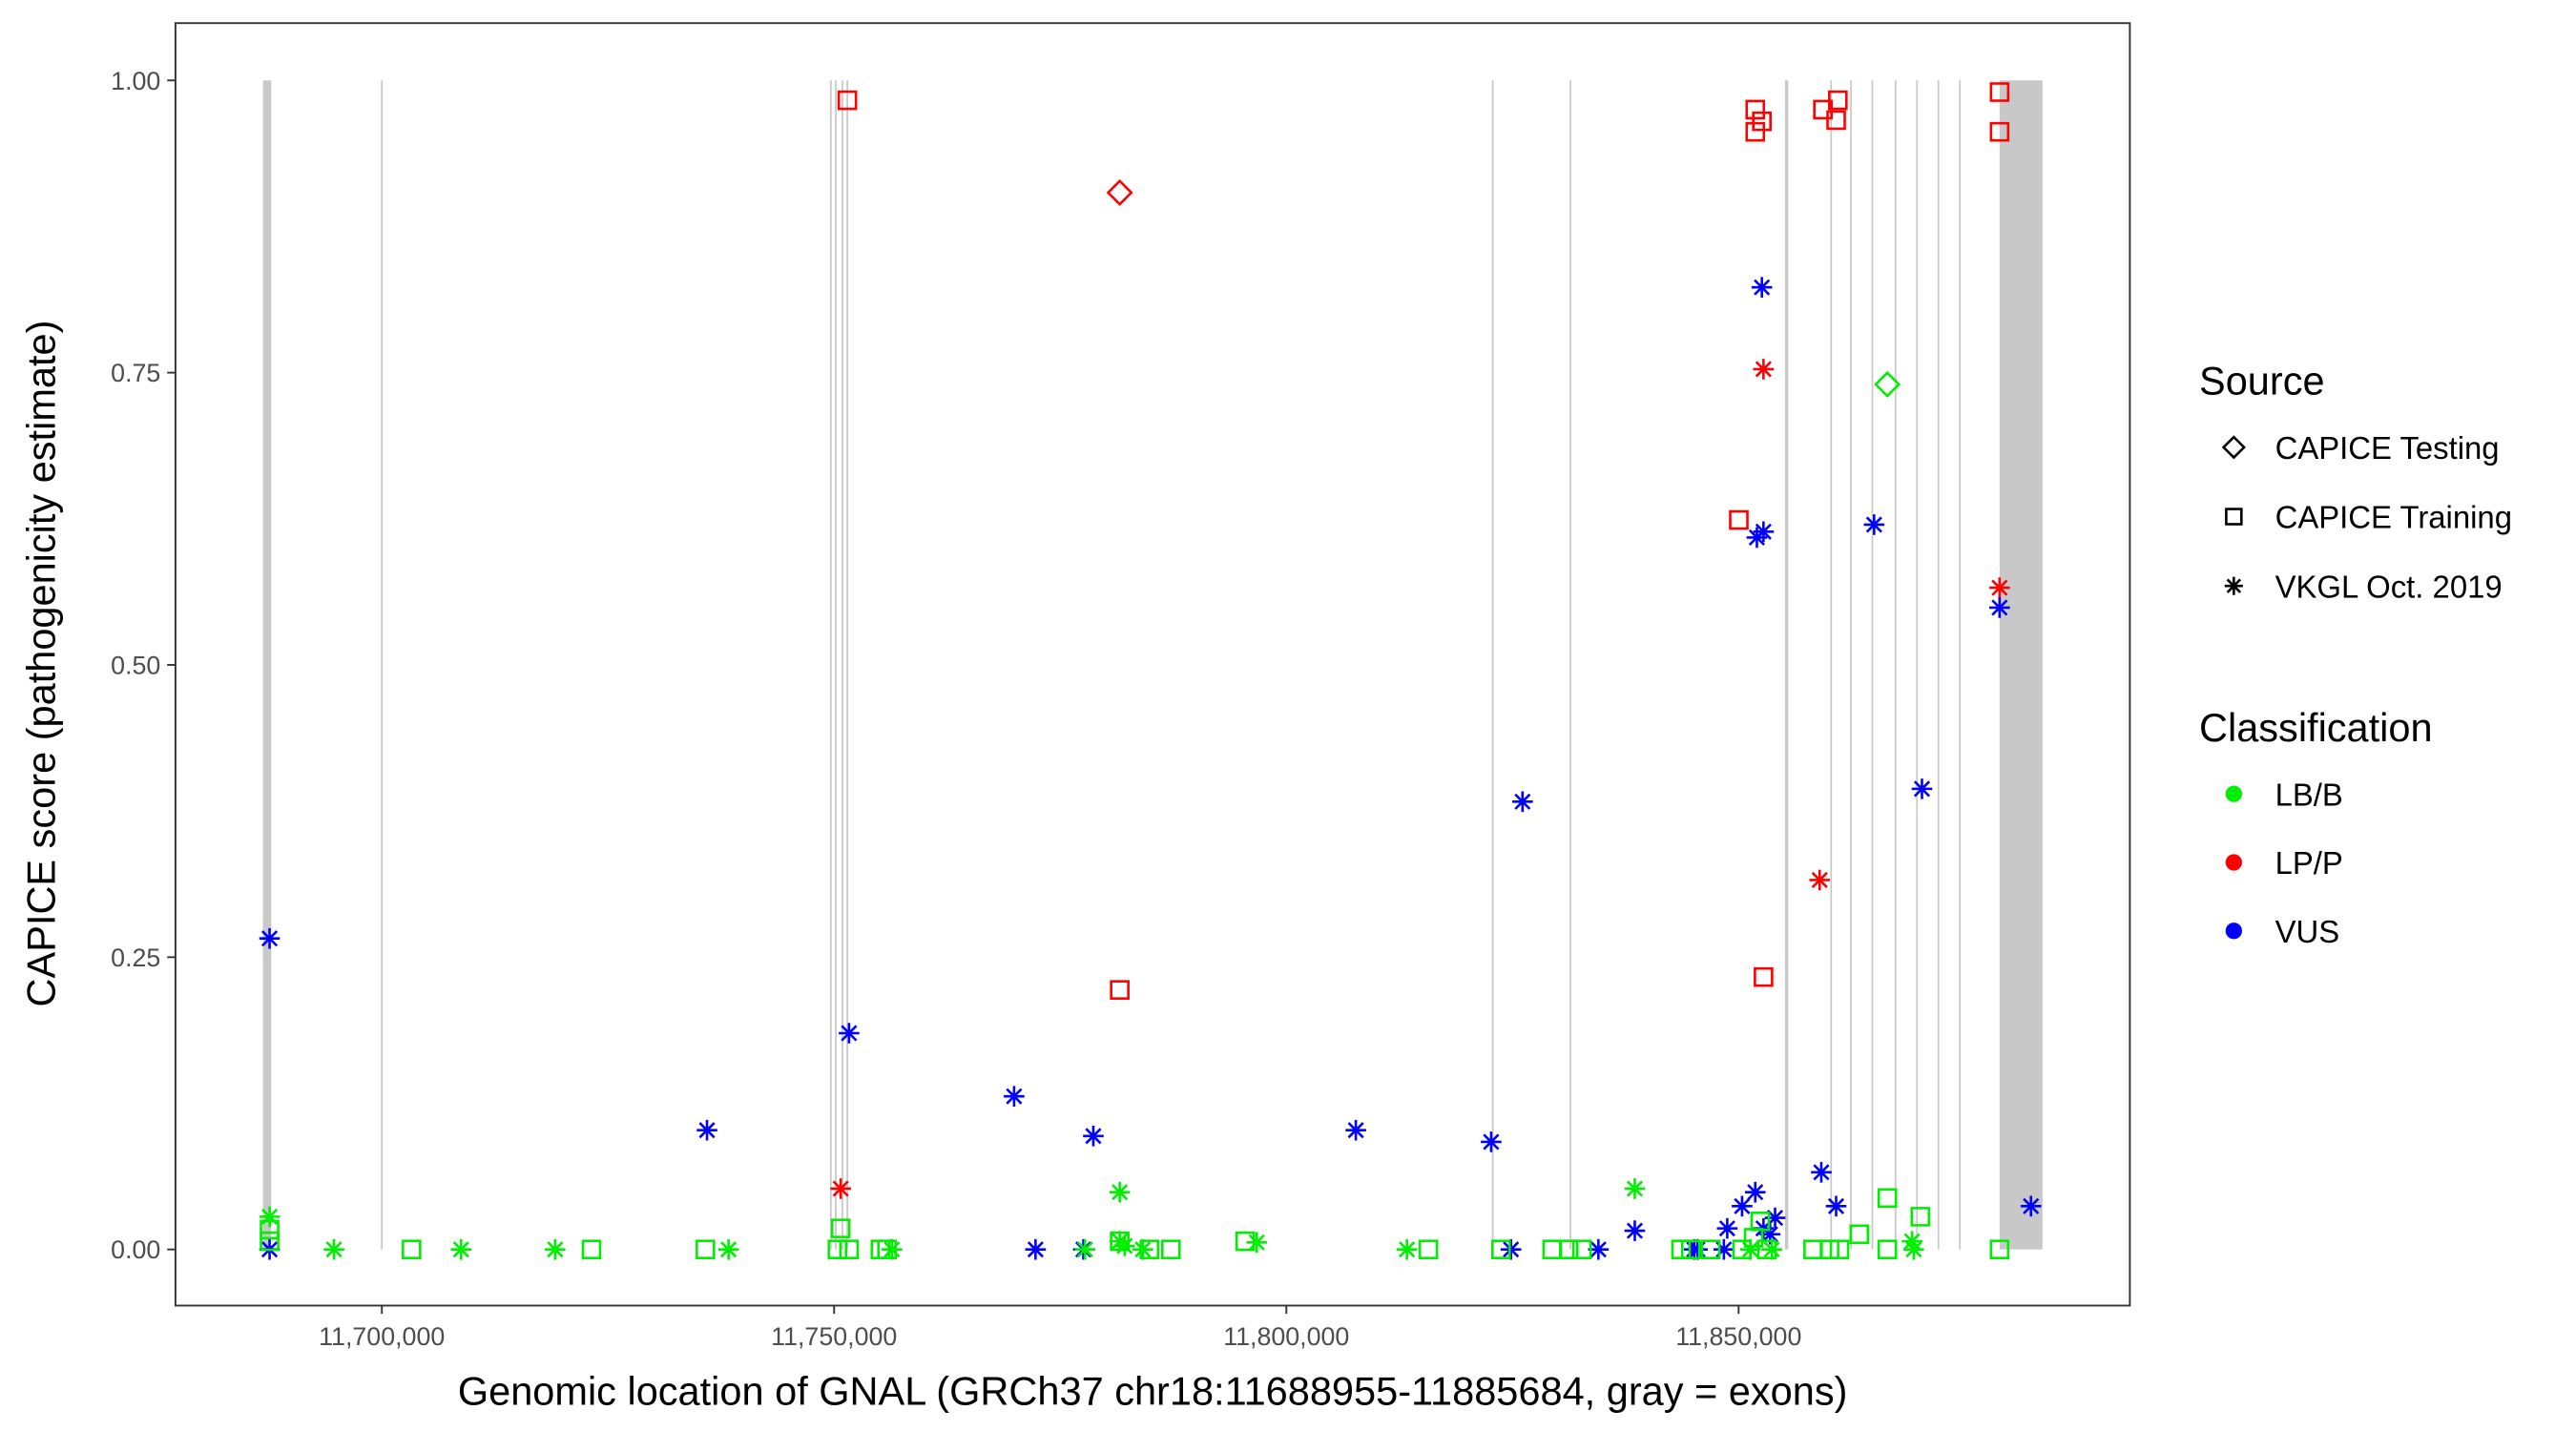  What do you see at coordinates (135, 665) in the screenshot?
I see `y-tick-label: 0.50` at bounding box center [135, 665].